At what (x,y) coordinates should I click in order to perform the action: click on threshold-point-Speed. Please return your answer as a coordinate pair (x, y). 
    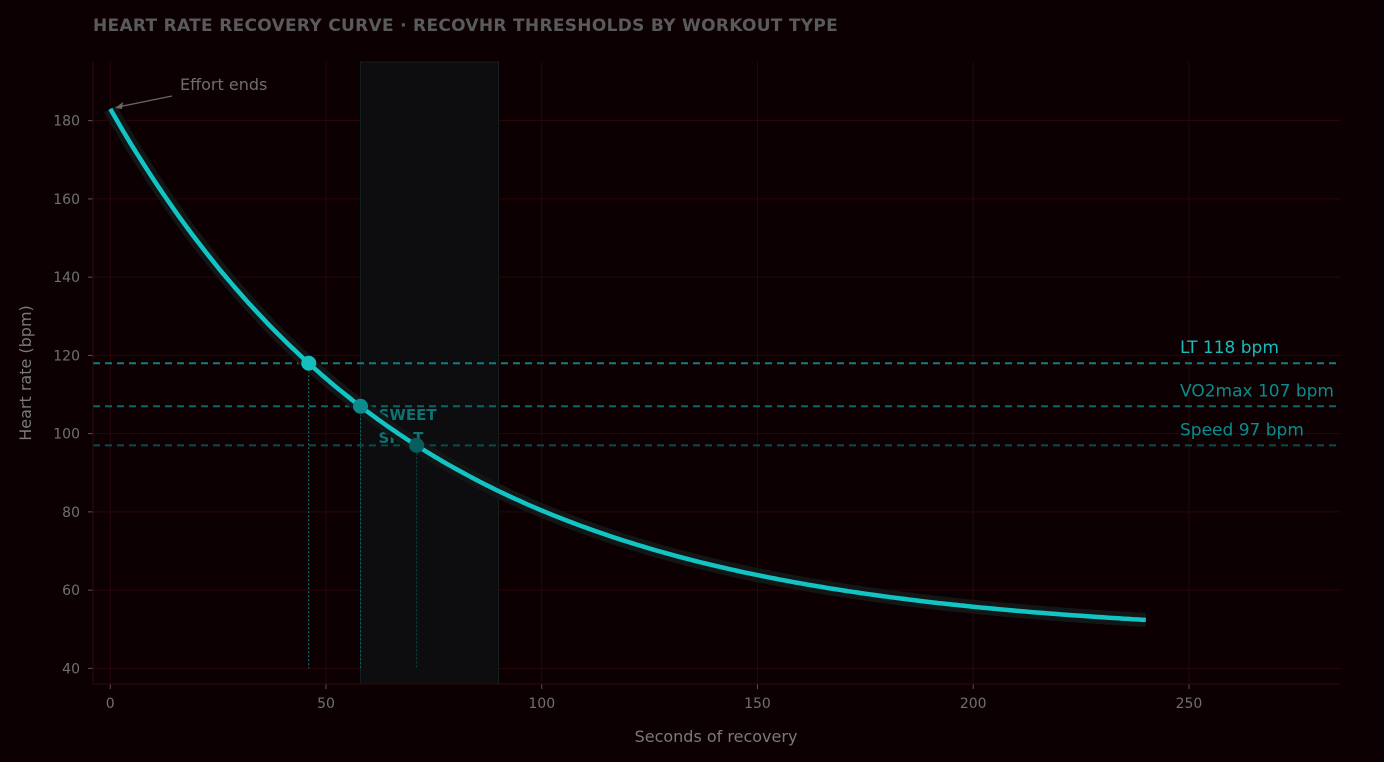
    Looking at the image, I should click on (417, 445).